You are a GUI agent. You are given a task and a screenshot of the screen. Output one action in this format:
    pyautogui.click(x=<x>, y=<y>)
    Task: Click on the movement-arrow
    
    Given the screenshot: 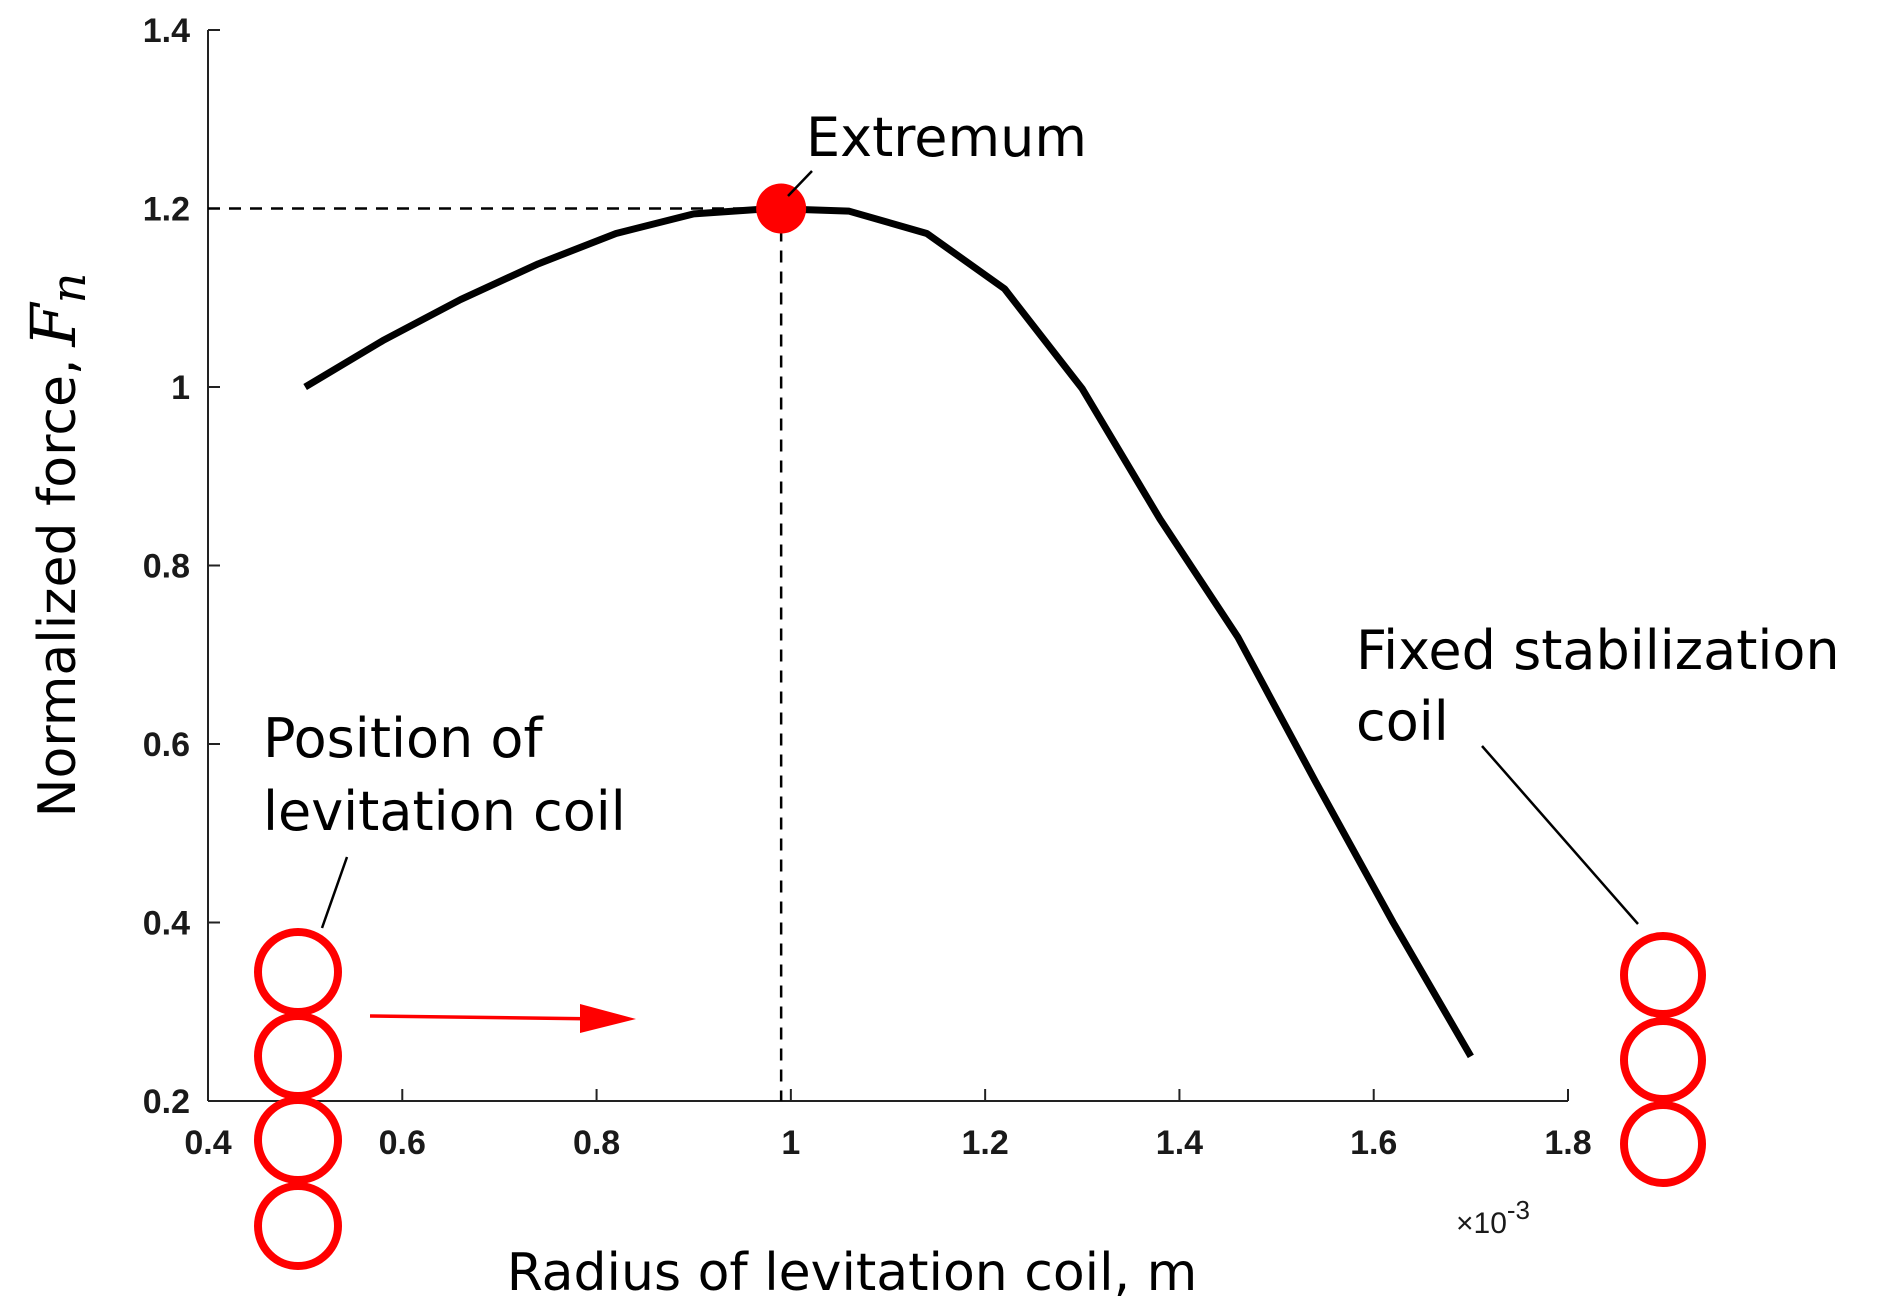 What is the action you would take?
    pyautogui.click(x=502, y=1018)
    